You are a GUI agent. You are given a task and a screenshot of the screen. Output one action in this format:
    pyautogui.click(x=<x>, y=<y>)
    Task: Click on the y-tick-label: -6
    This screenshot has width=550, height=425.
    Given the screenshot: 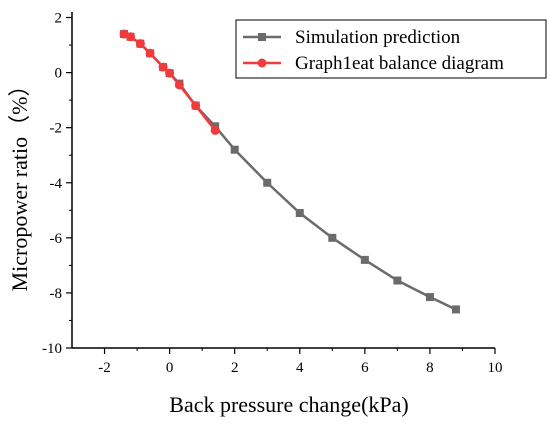 What is the action you would take?
    pyautogui.click(x=56, y=239)
    